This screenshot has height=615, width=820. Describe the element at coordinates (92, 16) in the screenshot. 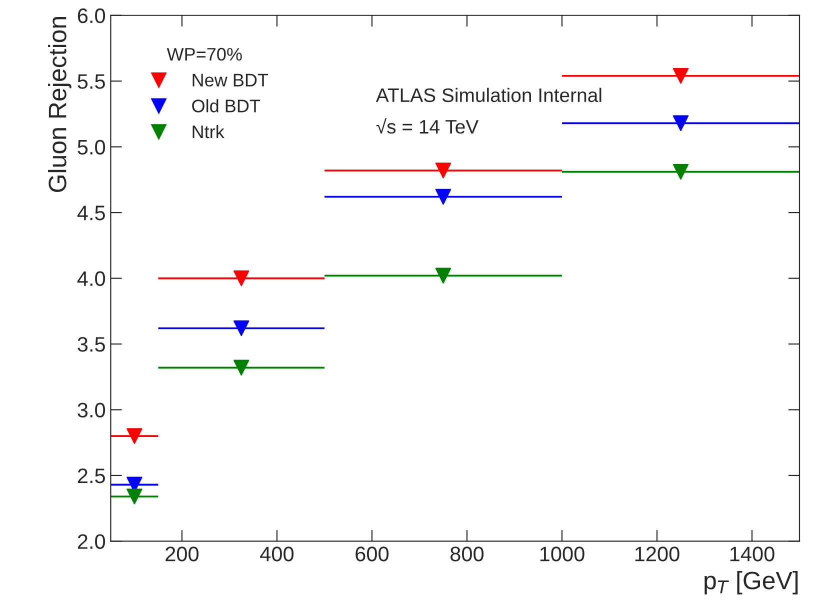

I see `y-tick-label: 6.0` at that location.